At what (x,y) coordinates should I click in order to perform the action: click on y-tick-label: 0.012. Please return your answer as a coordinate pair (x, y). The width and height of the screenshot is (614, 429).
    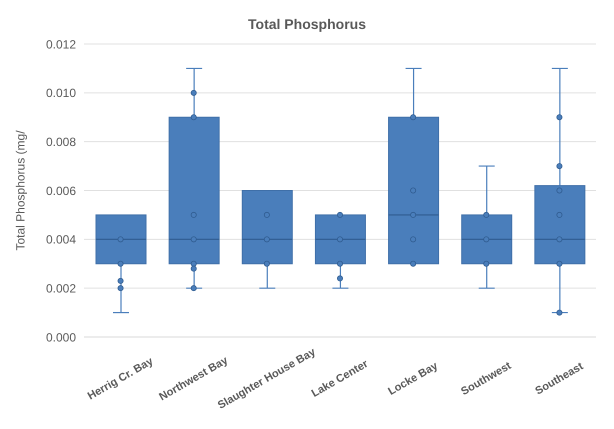
    Looking at the image, I should click on (61, 44).